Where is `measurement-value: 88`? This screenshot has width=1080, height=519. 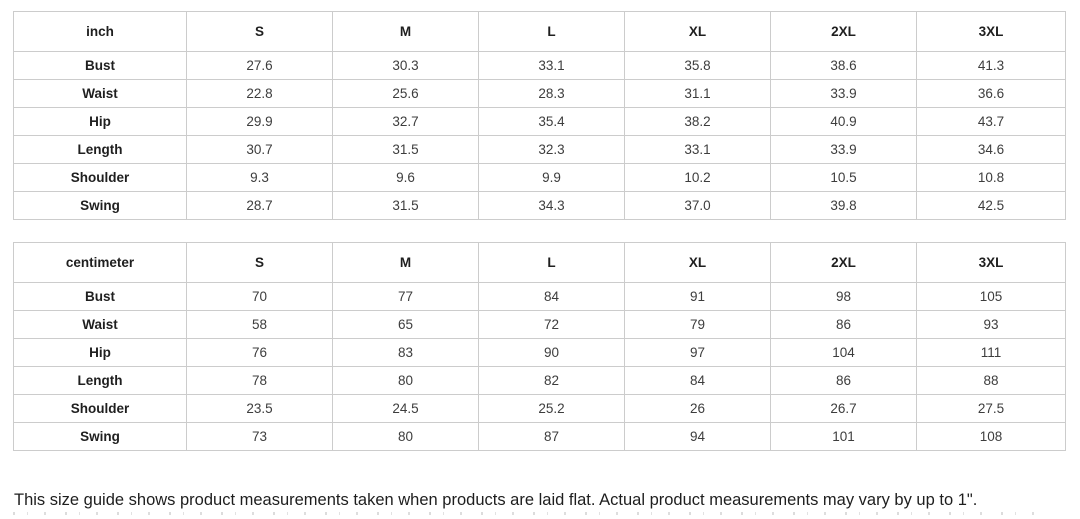
measurement-value: 88 is located at coordinates (991, 380).